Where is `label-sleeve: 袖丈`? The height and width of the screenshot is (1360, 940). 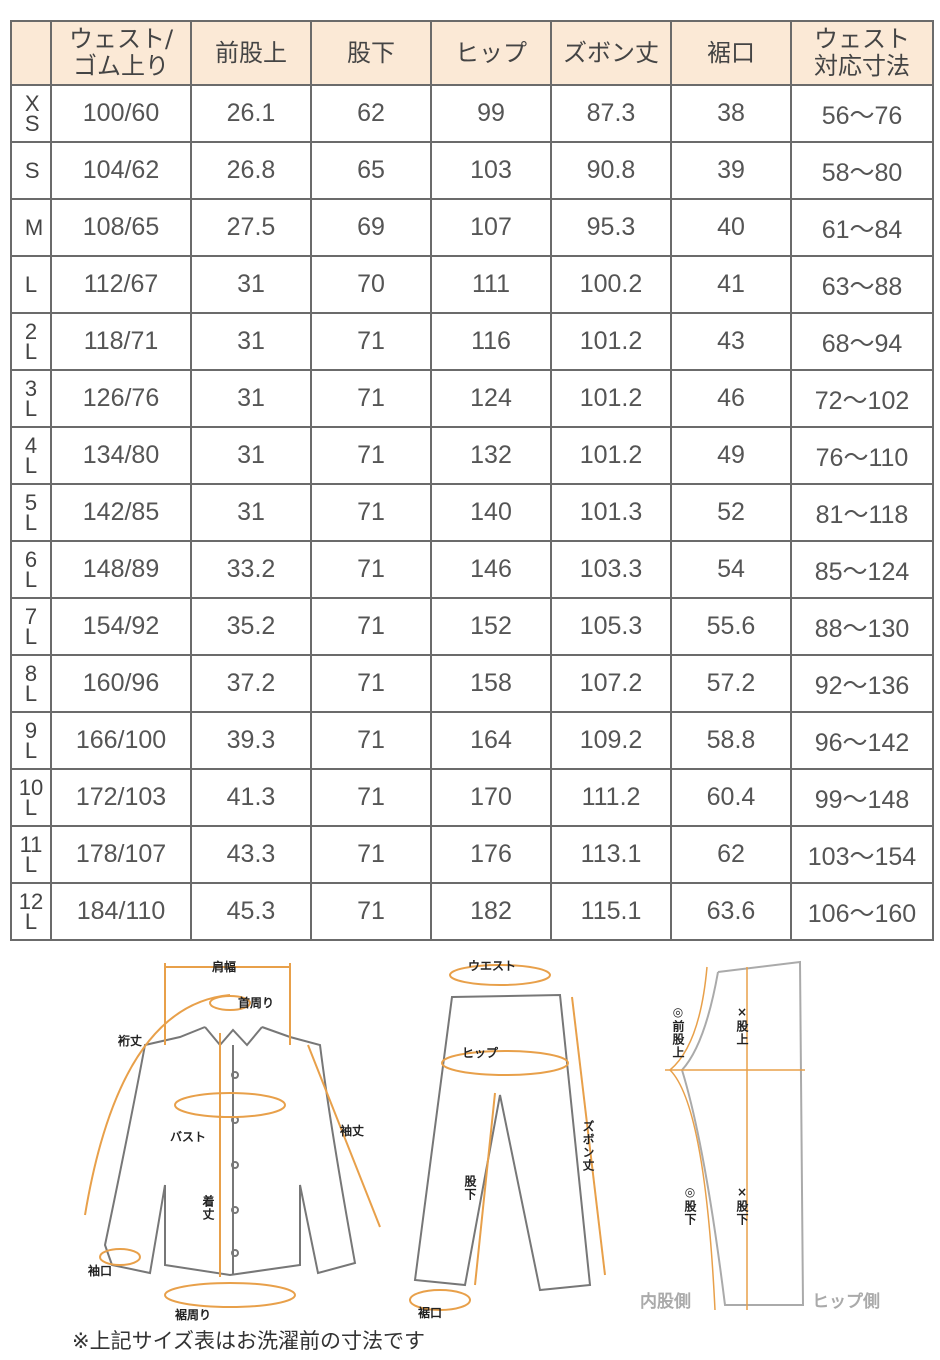
label-sleeve: 袖丈 is located at coordinates (352, 1130).